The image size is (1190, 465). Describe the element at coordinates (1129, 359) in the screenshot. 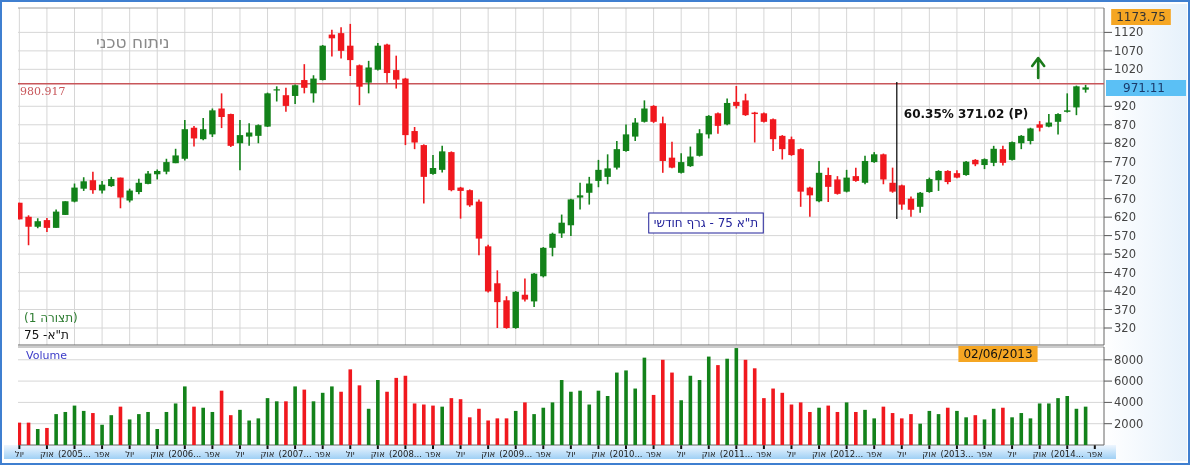

I see `y-tick-label: 8000` at that location.